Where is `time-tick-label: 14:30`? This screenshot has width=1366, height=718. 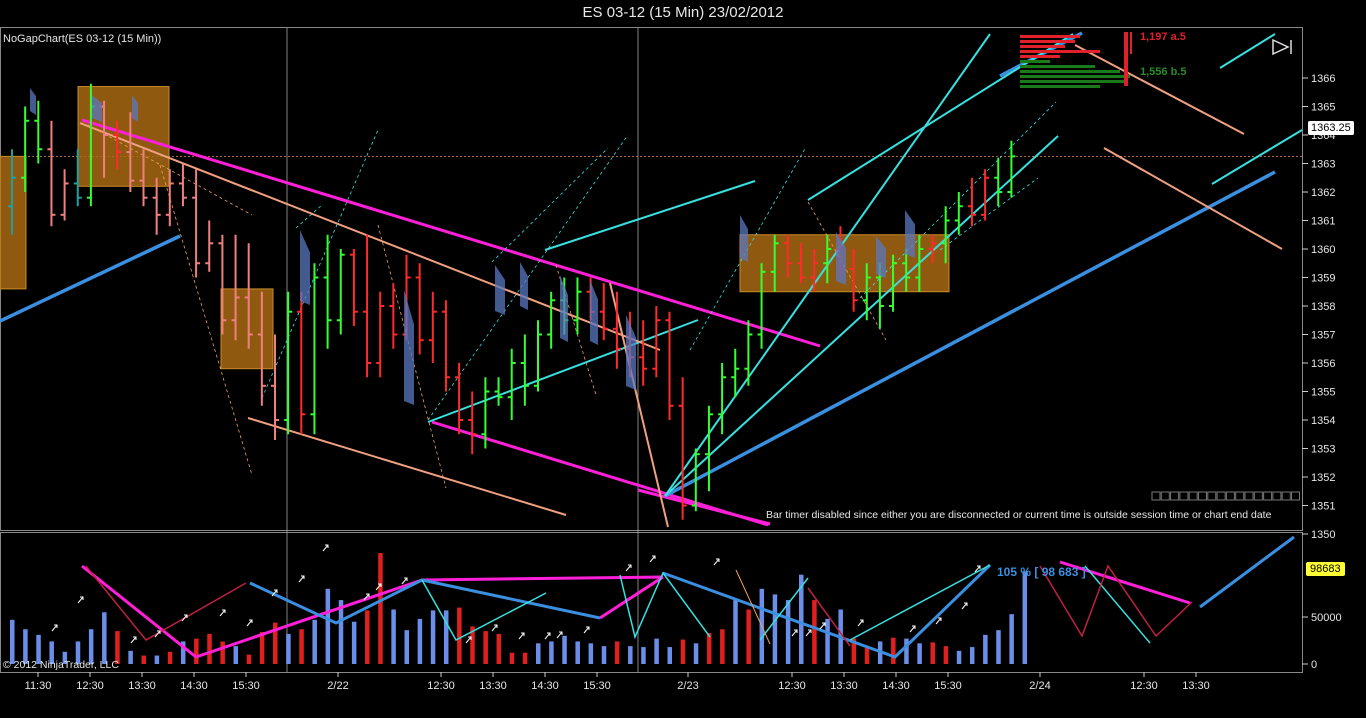 time-tick-label: 14:30 is located at coordinates (545, 686).